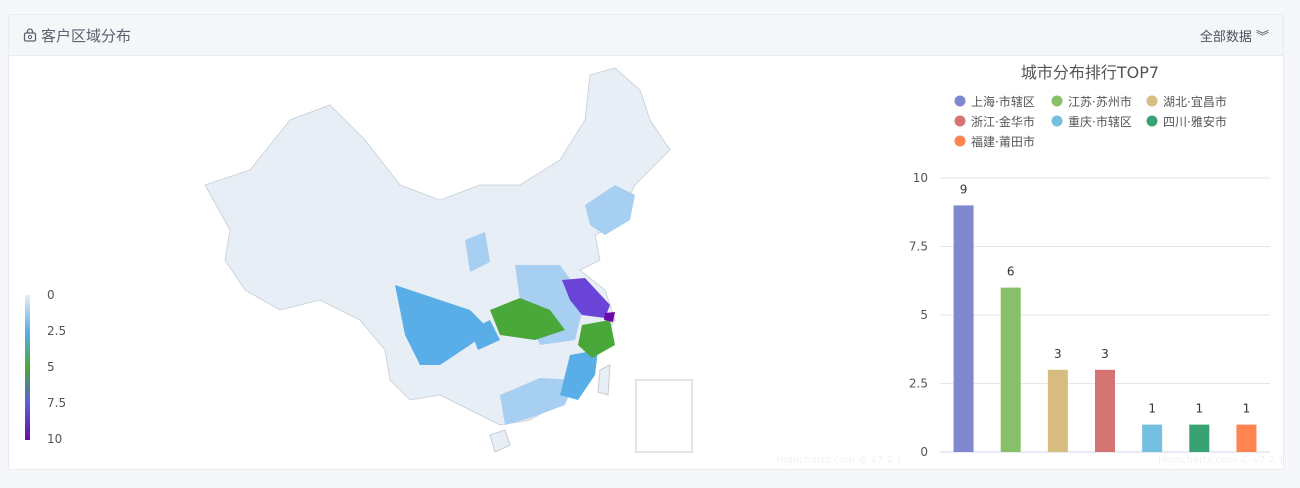 This screenshot has height=488, width=1300. Describe the element at coordinates (1011, 272) in the screenshot. I see `data-label: 6` at that location.